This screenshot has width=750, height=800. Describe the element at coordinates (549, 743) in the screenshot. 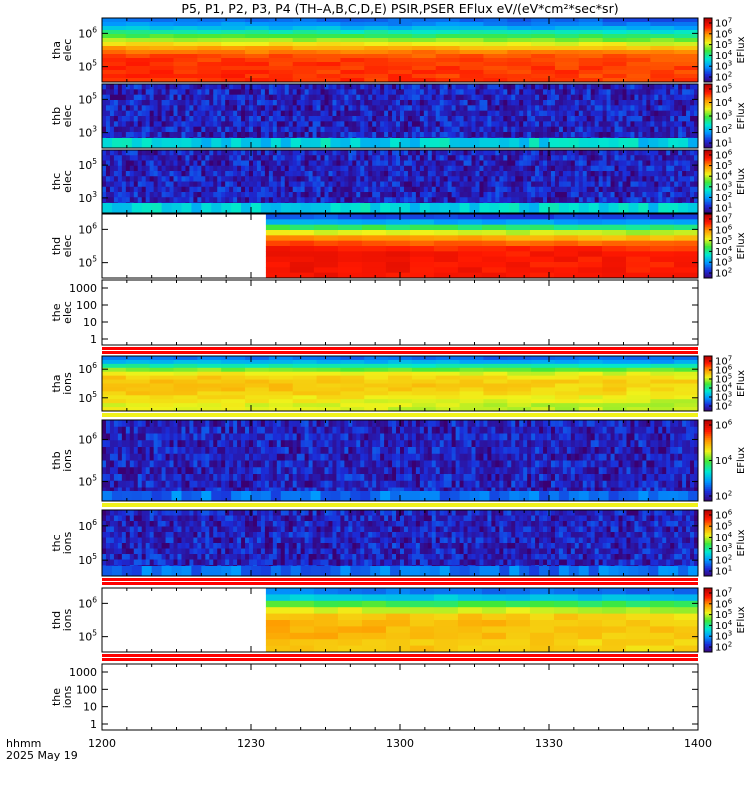

I see `x-tick-label: 1330` at that location.